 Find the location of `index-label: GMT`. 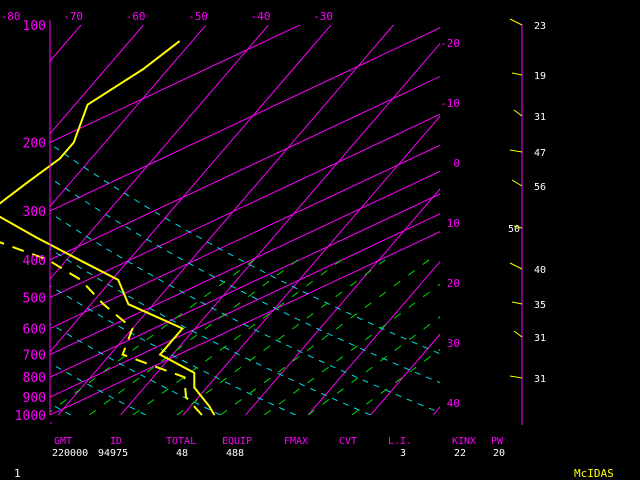

index-label: GMT is located at coordinates (63, 441).